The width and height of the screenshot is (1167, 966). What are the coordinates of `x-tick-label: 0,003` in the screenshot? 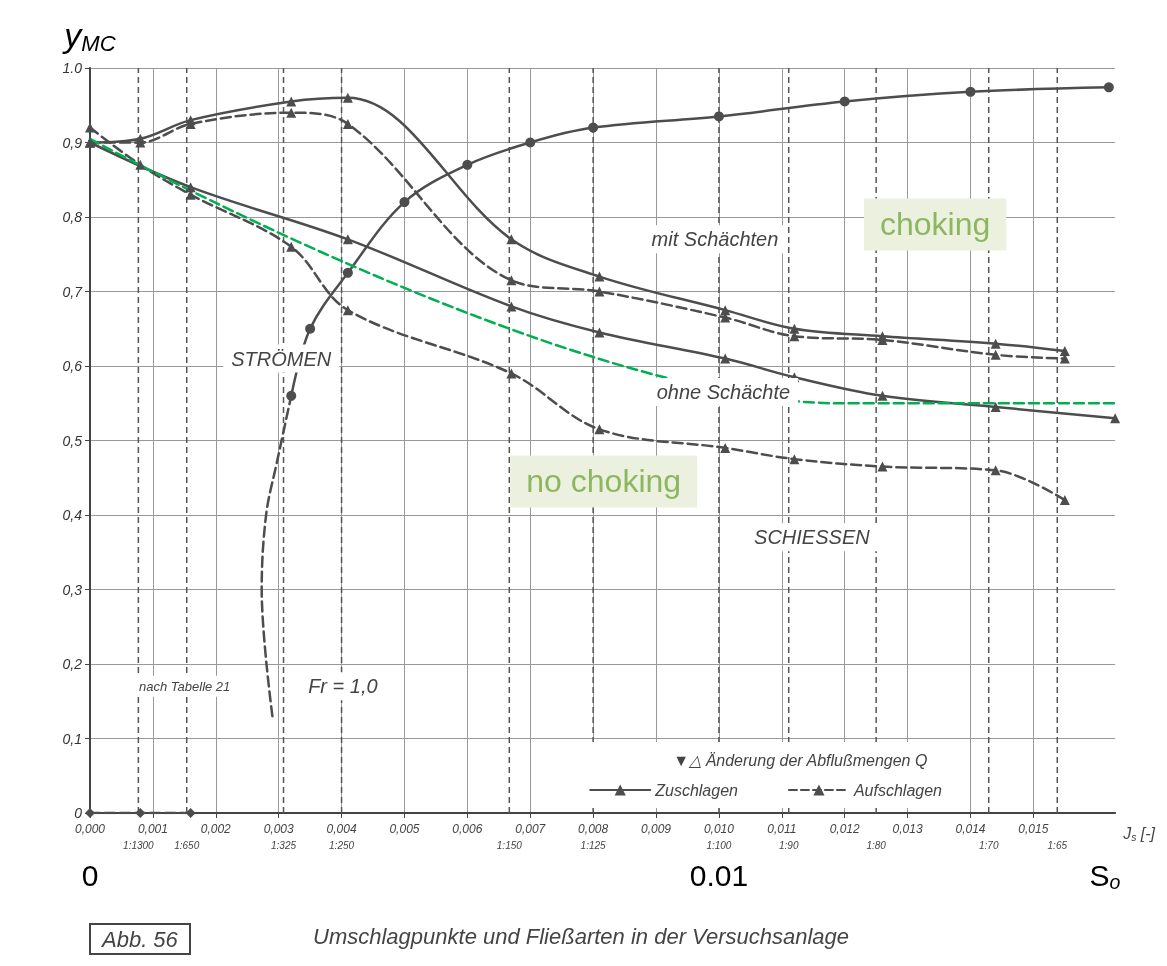 It's located at (279, 829).